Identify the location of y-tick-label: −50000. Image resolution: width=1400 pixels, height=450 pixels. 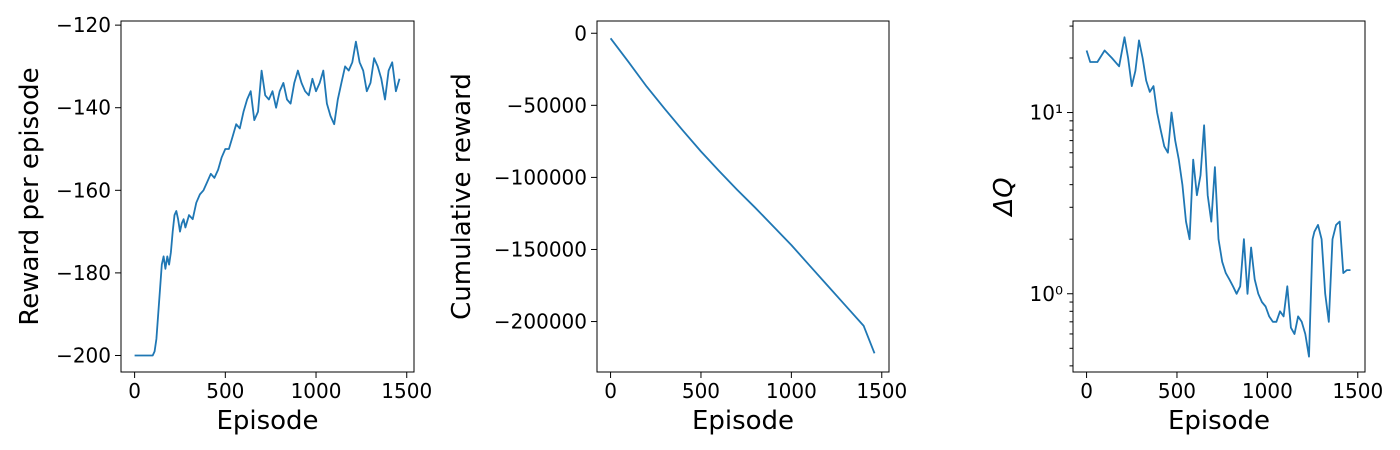
(547, 105).